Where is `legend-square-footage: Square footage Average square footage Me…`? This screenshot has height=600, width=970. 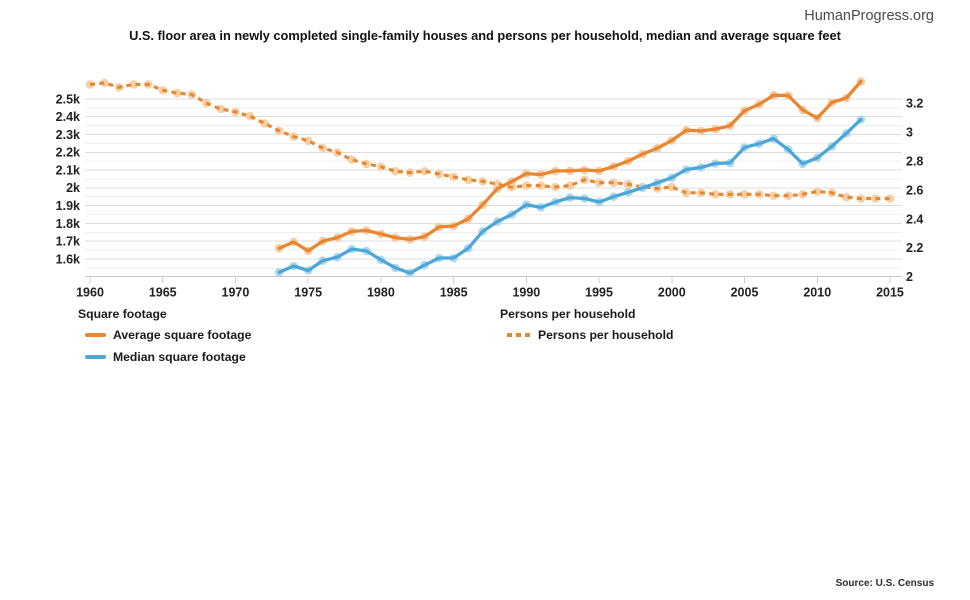
legend-square-footage: Square footage Average square footage Me… is located at coordinates (164, 339).